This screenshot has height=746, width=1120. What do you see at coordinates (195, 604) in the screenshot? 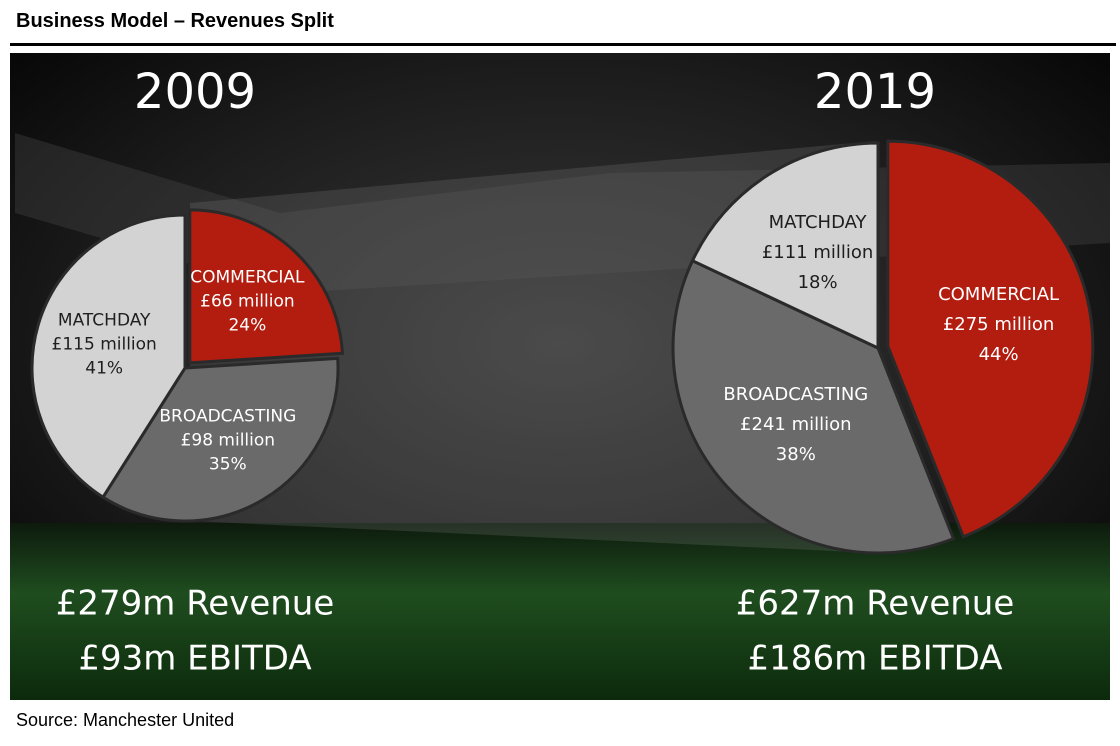
I see `summary-figure: £279m Revenue` at bounding box center [195, 604].